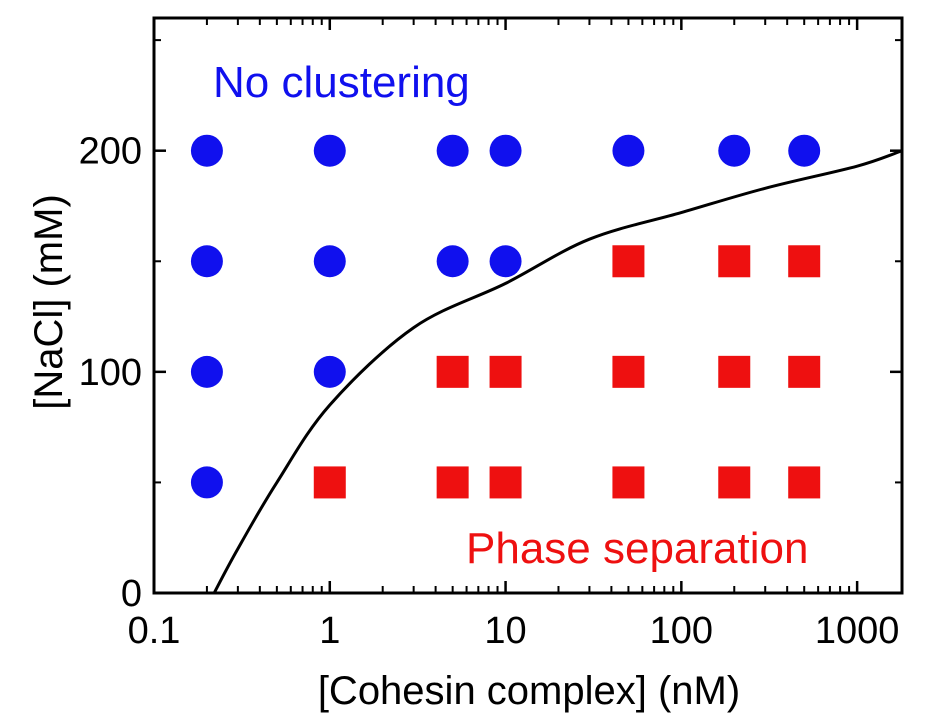 The image size is (928, 721). What do you see at coordinates (529, 691) in the screenshot?
I see `x-axis-title: [Cohesin complex] (nM)` at bounding box center [529, 691].